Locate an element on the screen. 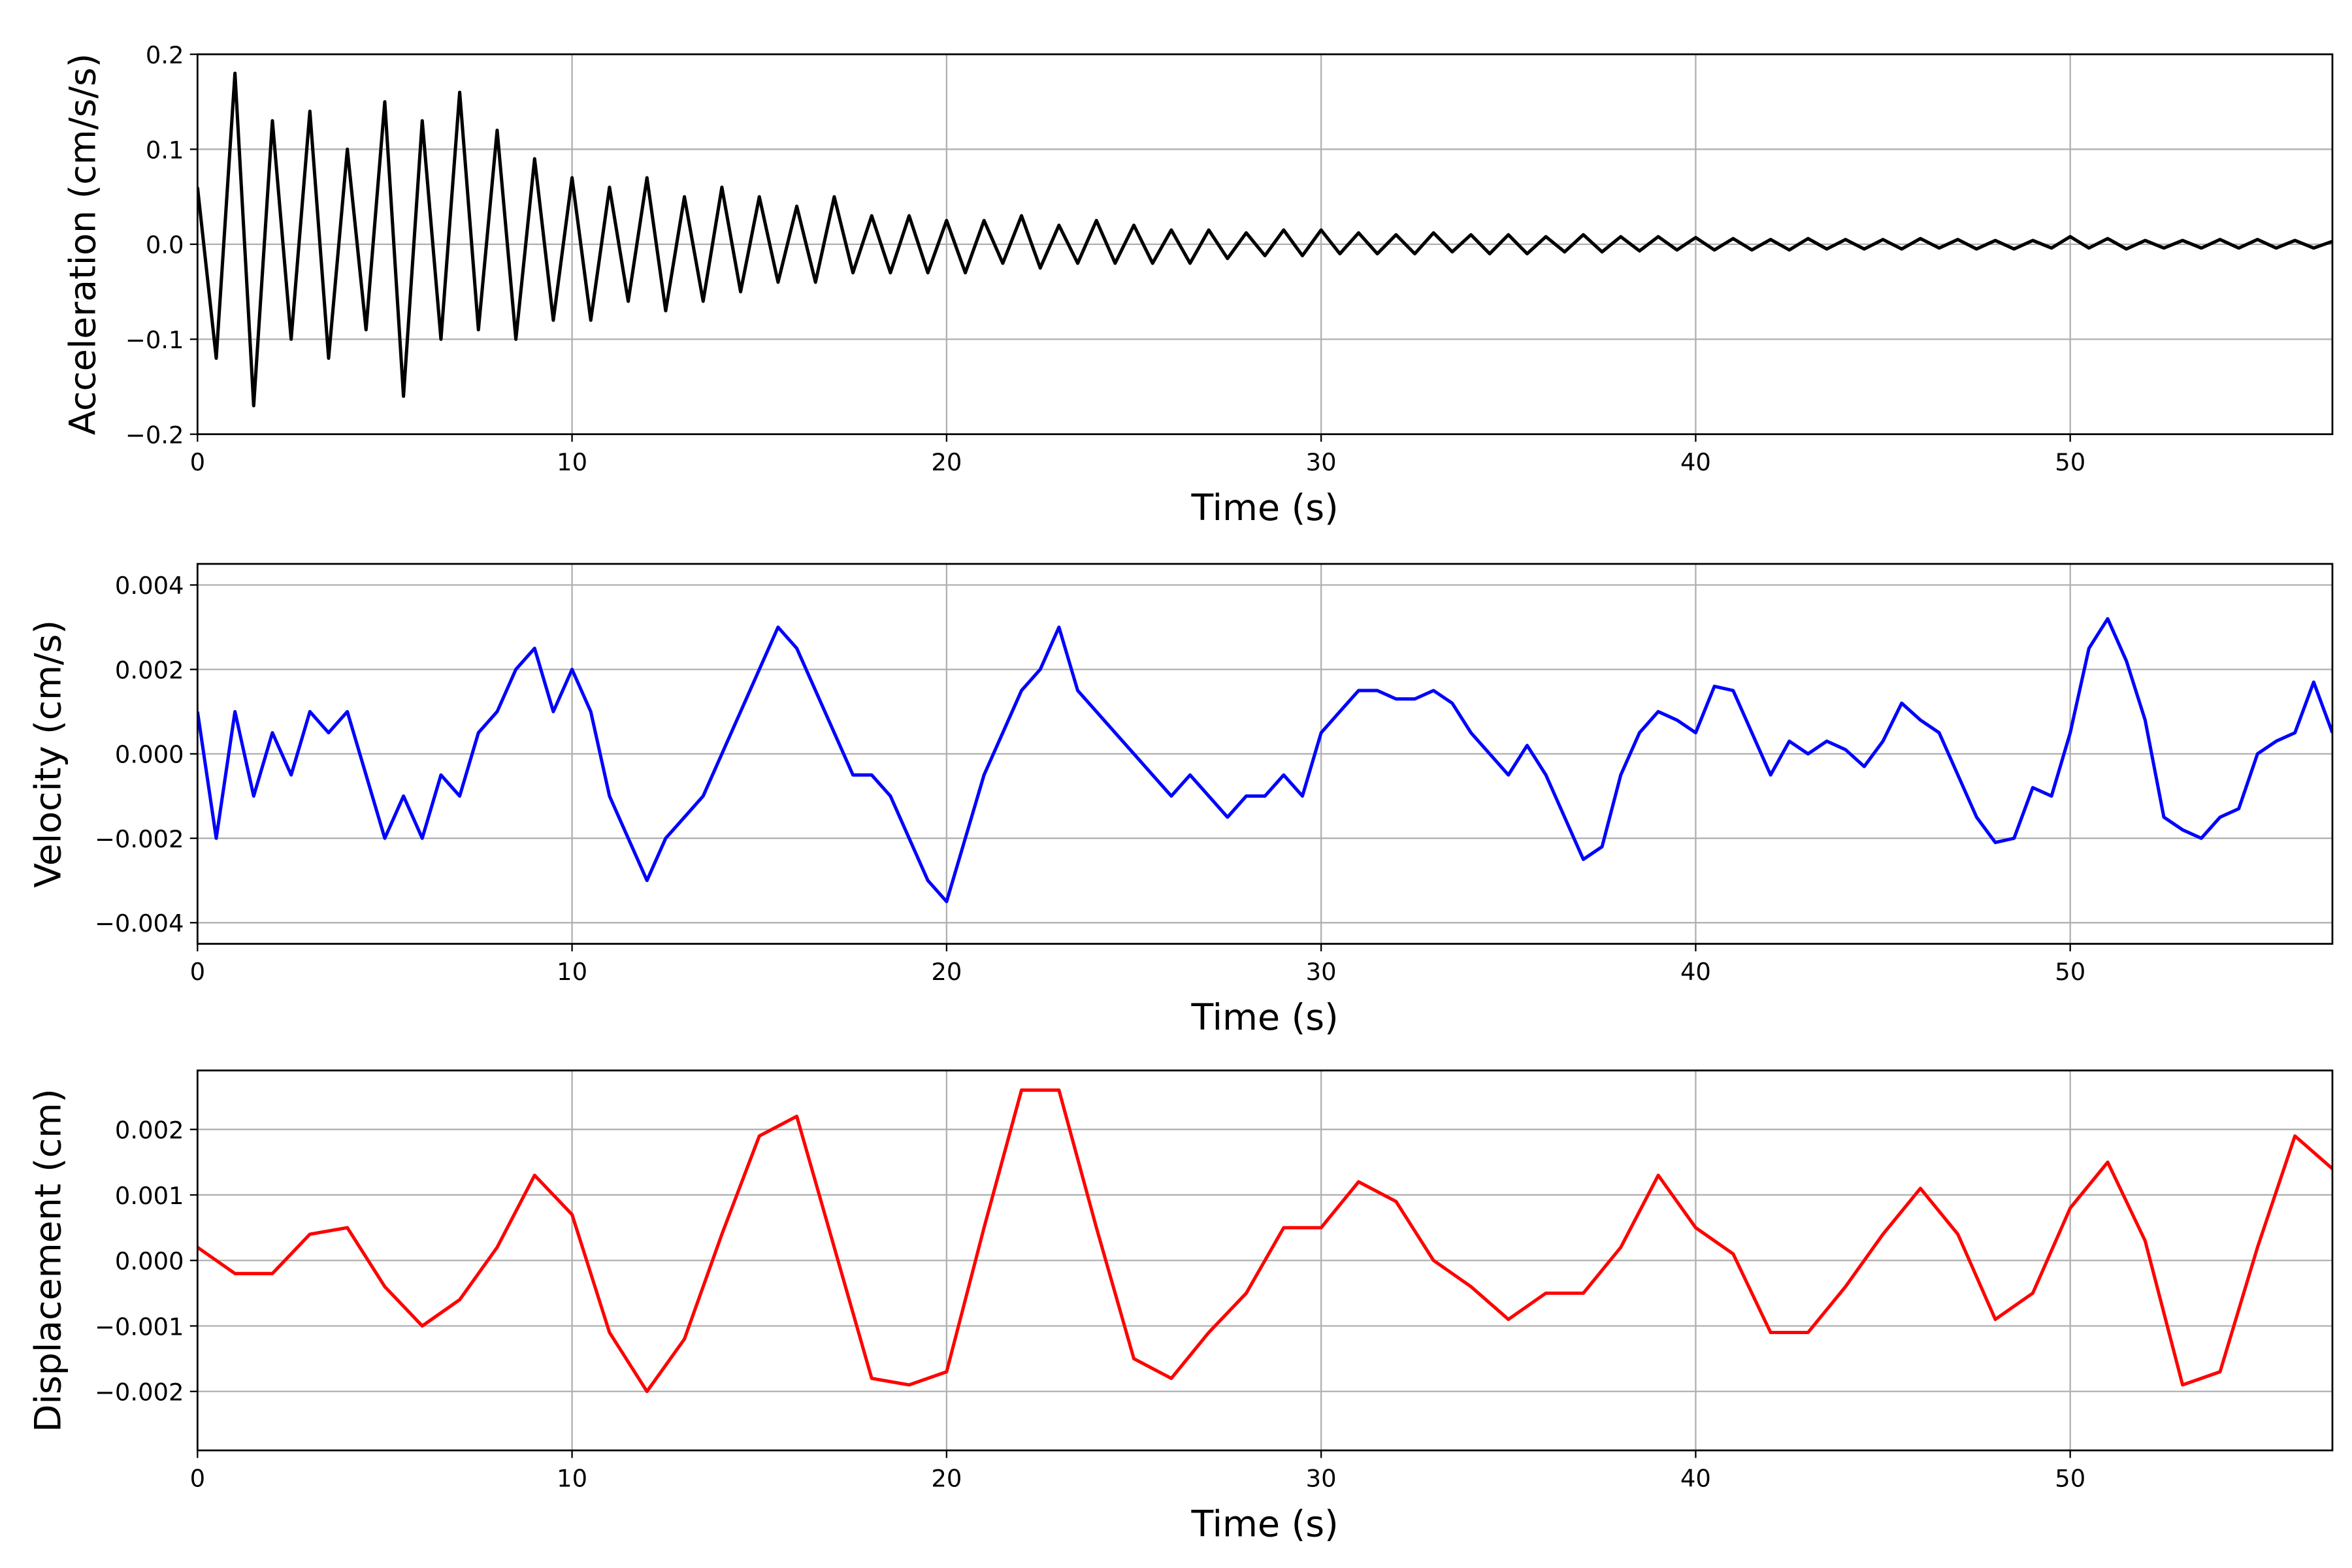 This screenshot has height=1568, width=2352. y-axis-label: Velocity (cm/s) is located at coordinates (48, 754).